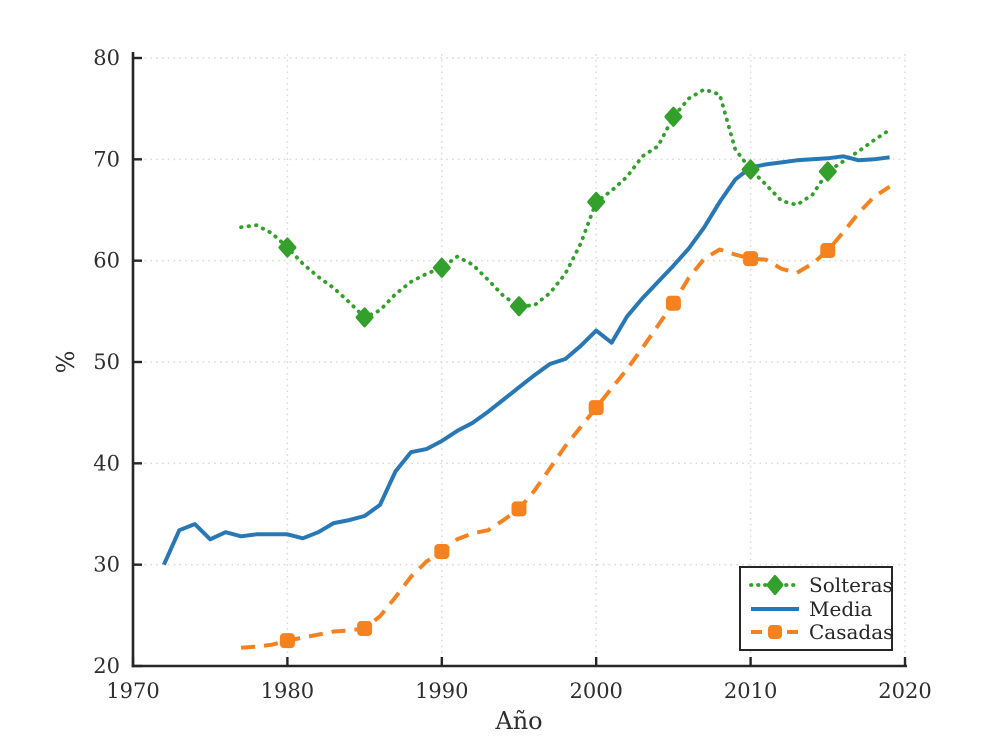 The width and height of the screenshot is (1000, 750). What do you see at coordinates (106, 463) in the screenshot?
I see `y-tick-label: 40` at bounding box center [106, 463].